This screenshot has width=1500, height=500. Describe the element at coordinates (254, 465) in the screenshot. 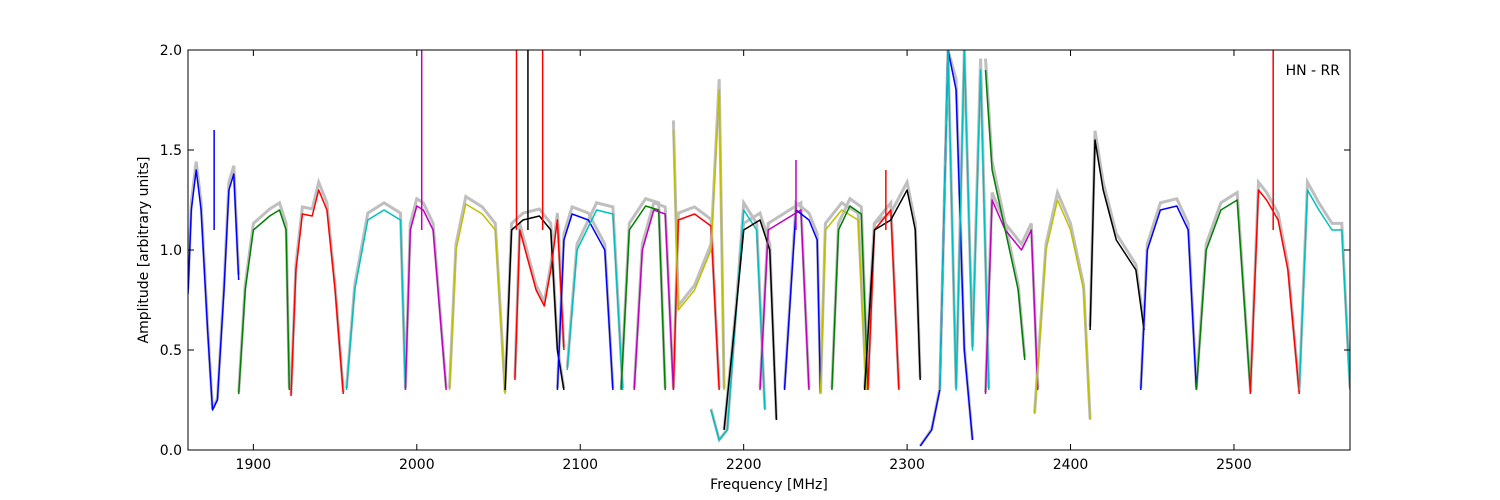

I see `x-tick-label: 1900` at that location.